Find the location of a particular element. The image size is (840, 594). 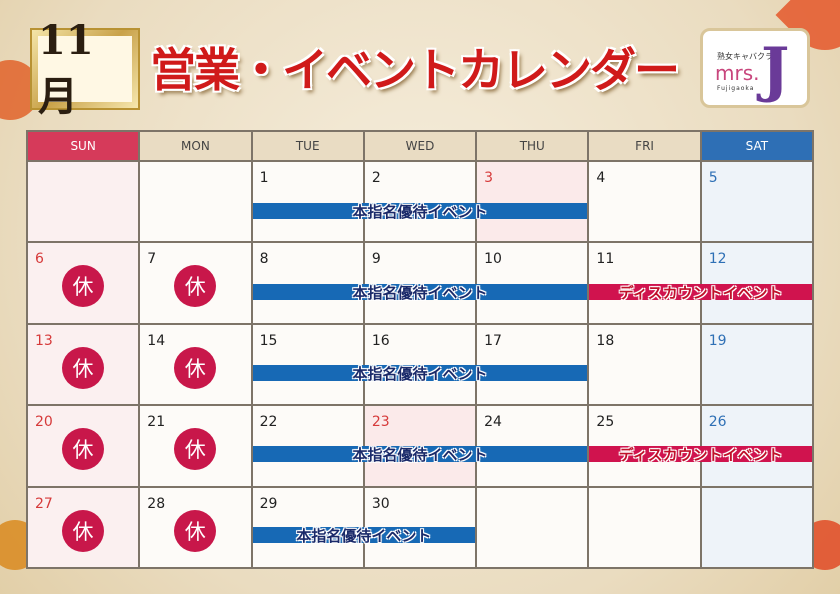

day-cell: 12 is located at coordinates (756, 283).